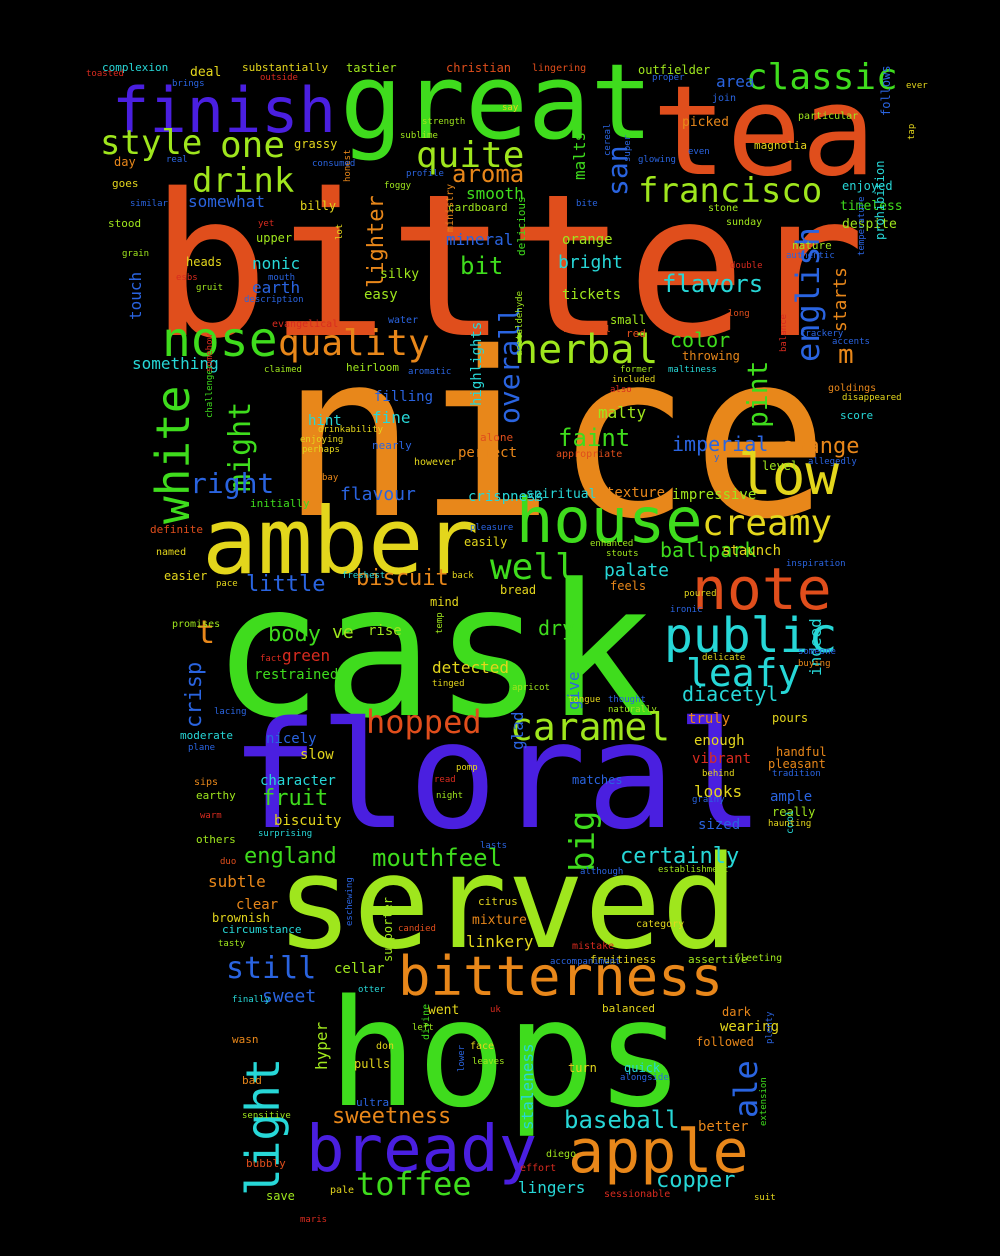 The height and width of the screenshot is (1256, 1000). What do you see at coordinates (636, 370) in the screenshot?
I see `word-former: former` at bounding box center [636, 370].